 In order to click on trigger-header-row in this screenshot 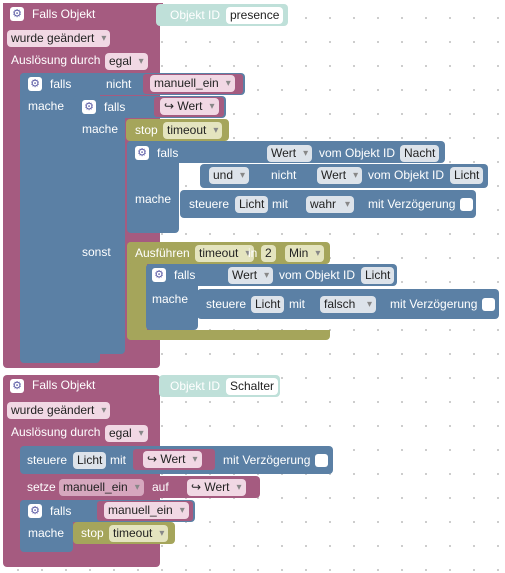, I will do `click(83, 14)`.